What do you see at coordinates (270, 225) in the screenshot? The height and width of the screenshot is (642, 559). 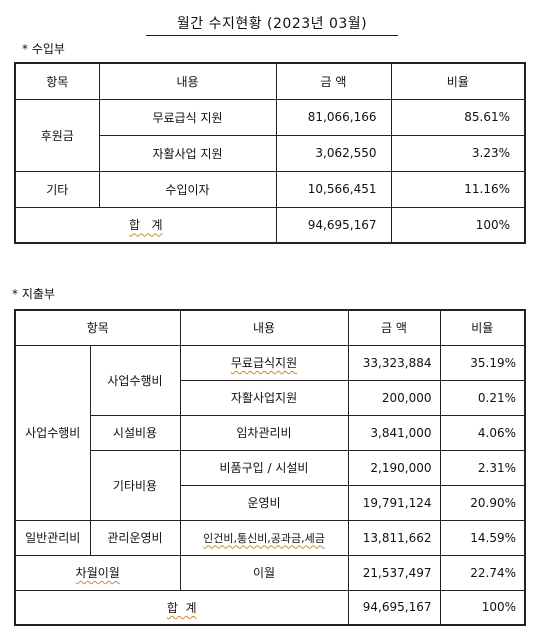 I see `income-total-row: 합 계 94,695,167 100%` at bounding box center [270, 225].